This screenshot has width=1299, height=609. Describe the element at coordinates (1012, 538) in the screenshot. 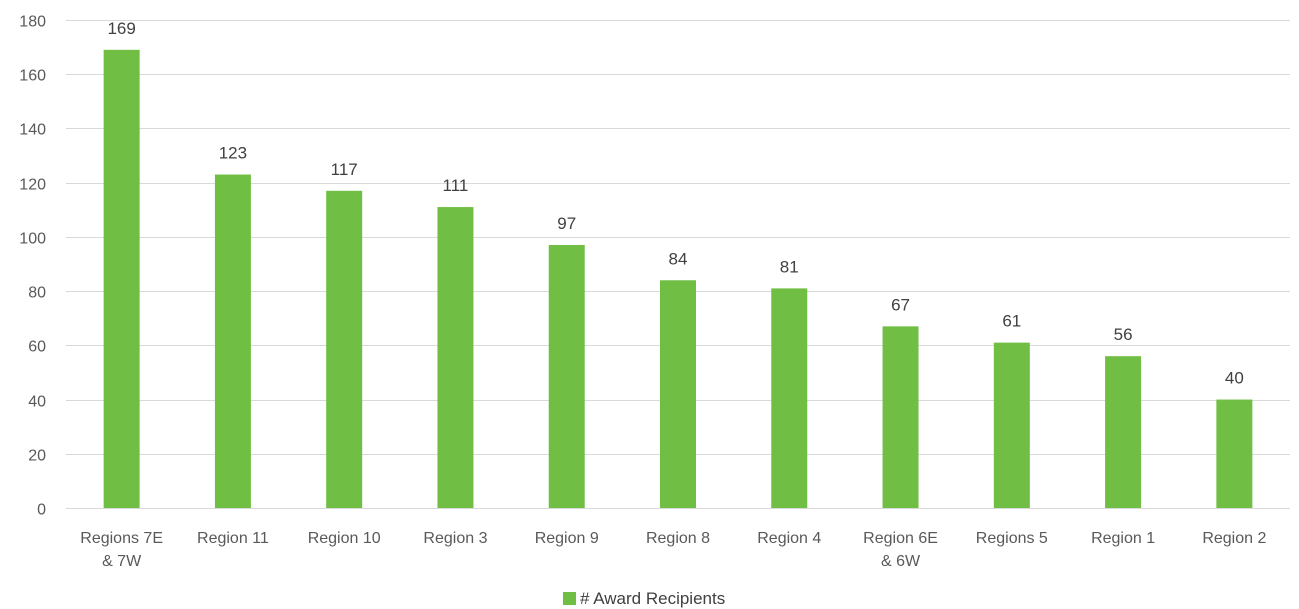

I see `x-tick-label: Regions 5` at that location.